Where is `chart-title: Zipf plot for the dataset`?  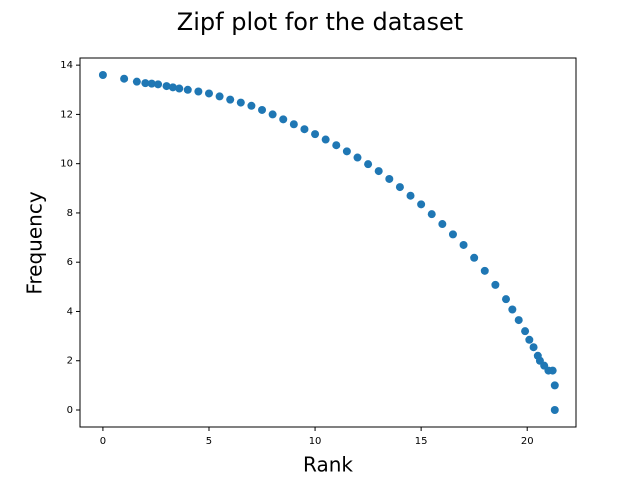 chart-title: Zipf plot for the dataset is located at coordinates (320, 22).